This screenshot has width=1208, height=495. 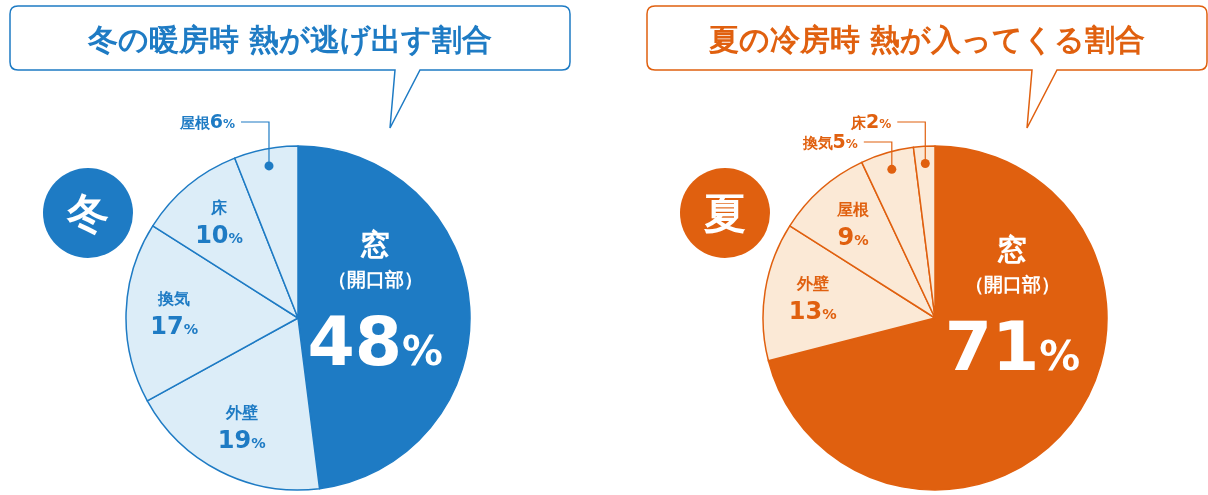 I want to click on data-label: 17%, so click(x=174, y=326).